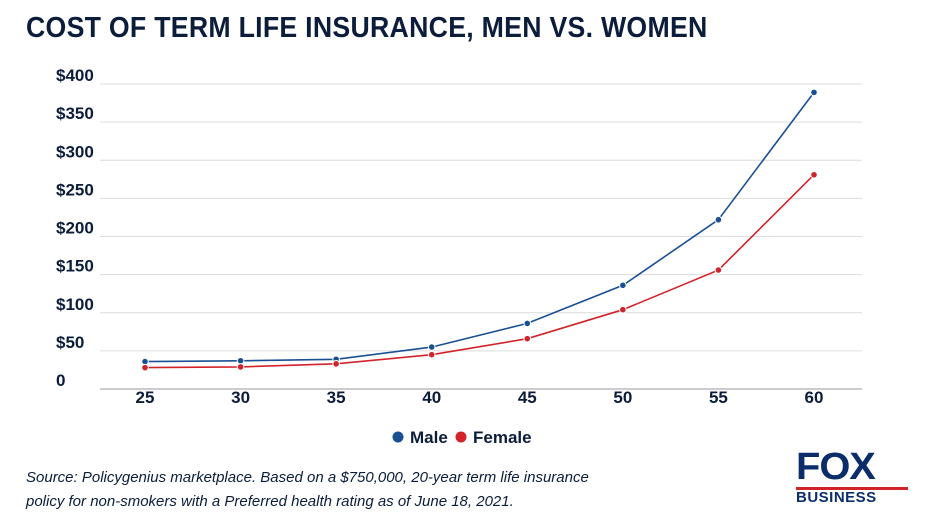 Image resolution: width=931 pixels, height=523 pixels. I want to click on x-tick-label: 25, so click(145, 397).